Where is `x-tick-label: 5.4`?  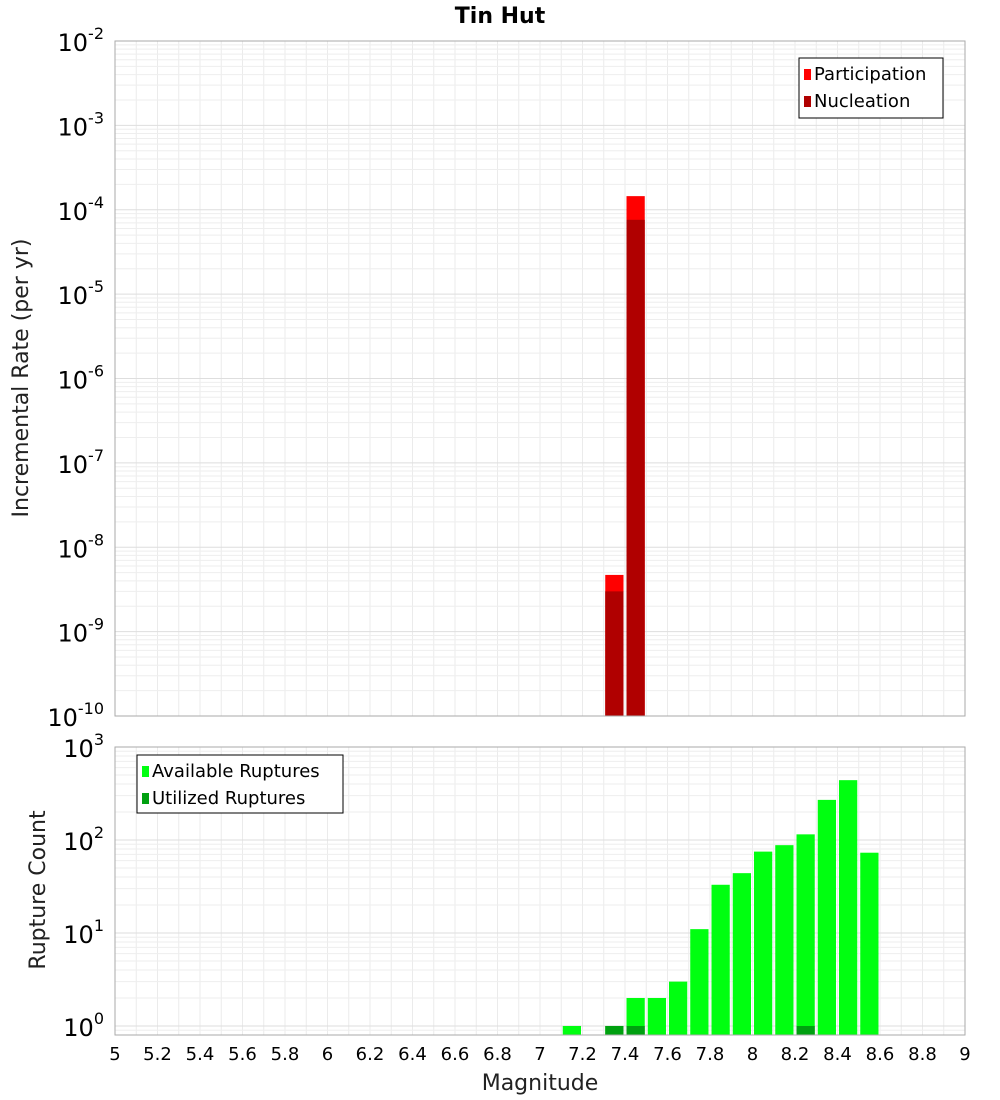 x-tick-label: 5.4 is located at coordinates (200, 1054).